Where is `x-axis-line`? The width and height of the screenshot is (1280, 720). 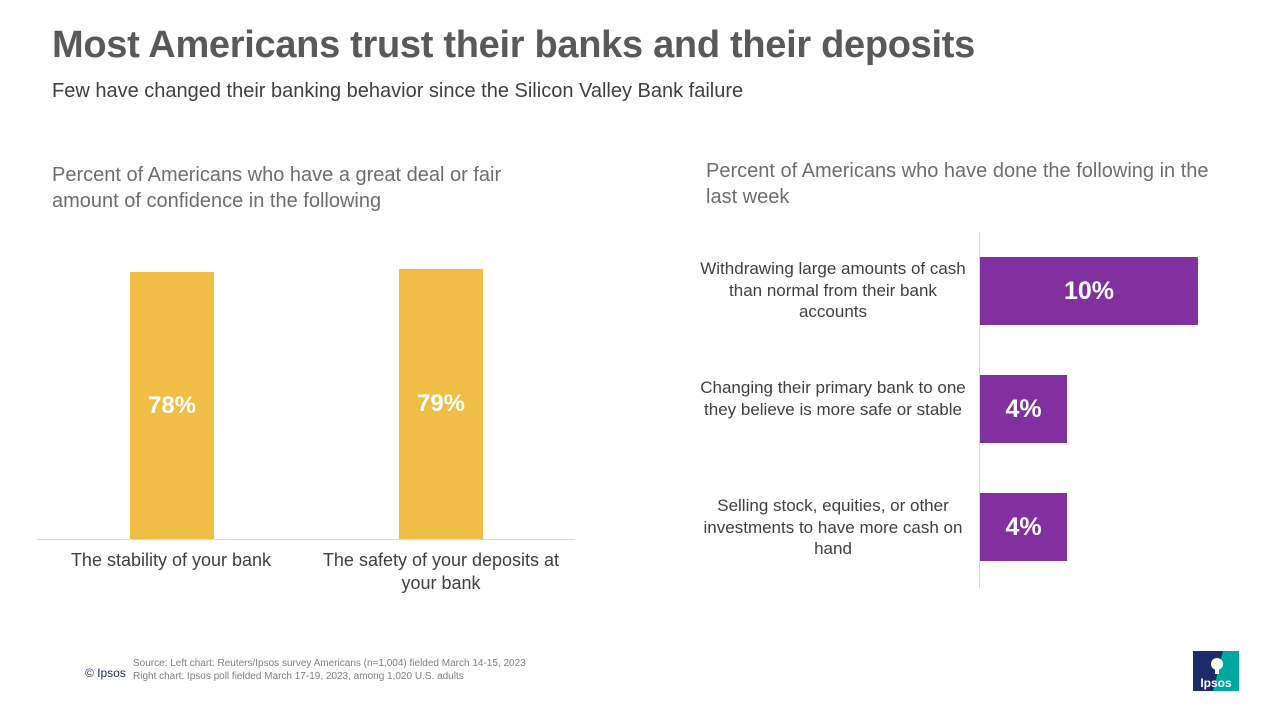
x-axis-line is located at coordinates (306, 539).